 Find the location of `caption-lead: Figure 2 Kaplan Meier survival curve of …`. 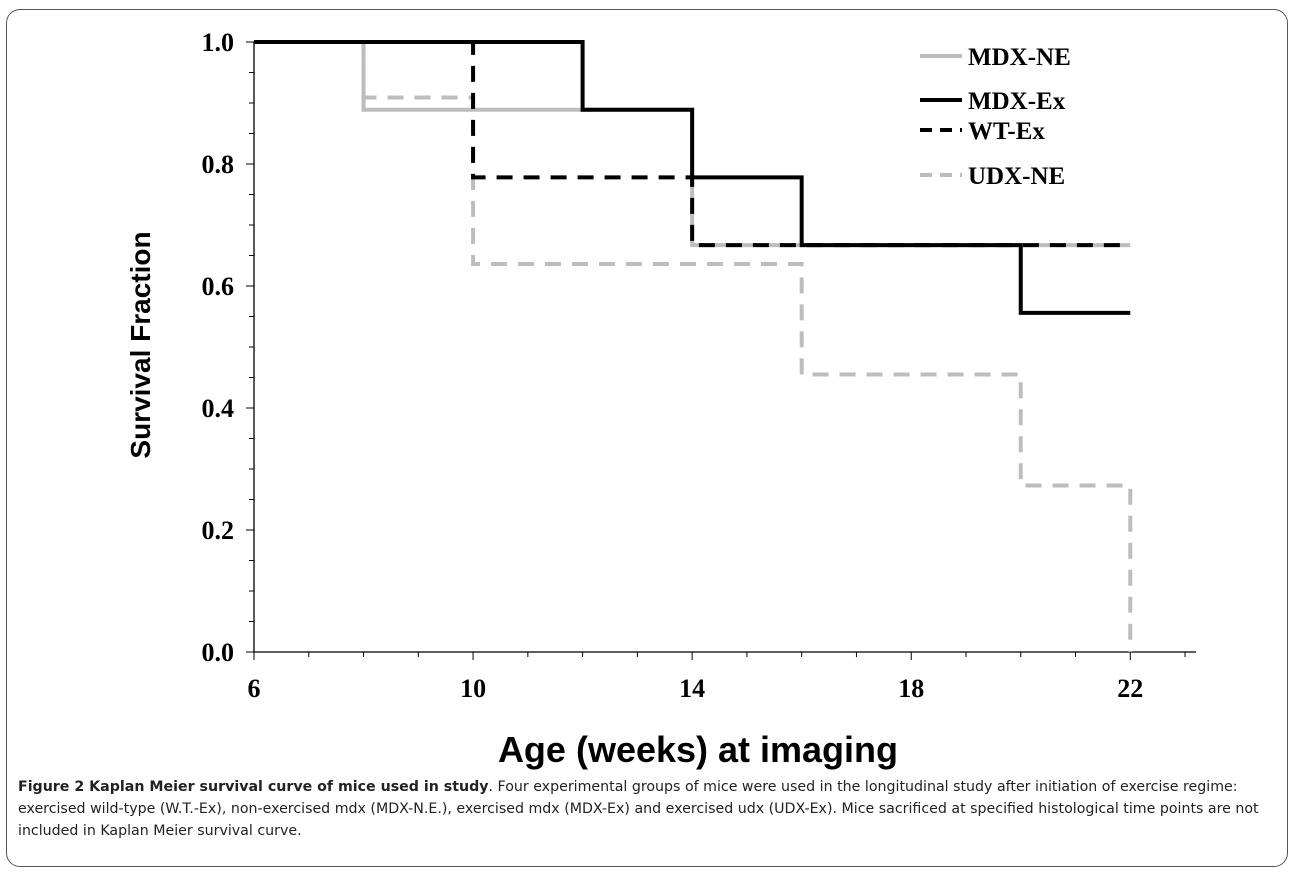

caption-lead: Figure 2 Kaplan Meier survival curve of … is located at coordinates (253, 787).